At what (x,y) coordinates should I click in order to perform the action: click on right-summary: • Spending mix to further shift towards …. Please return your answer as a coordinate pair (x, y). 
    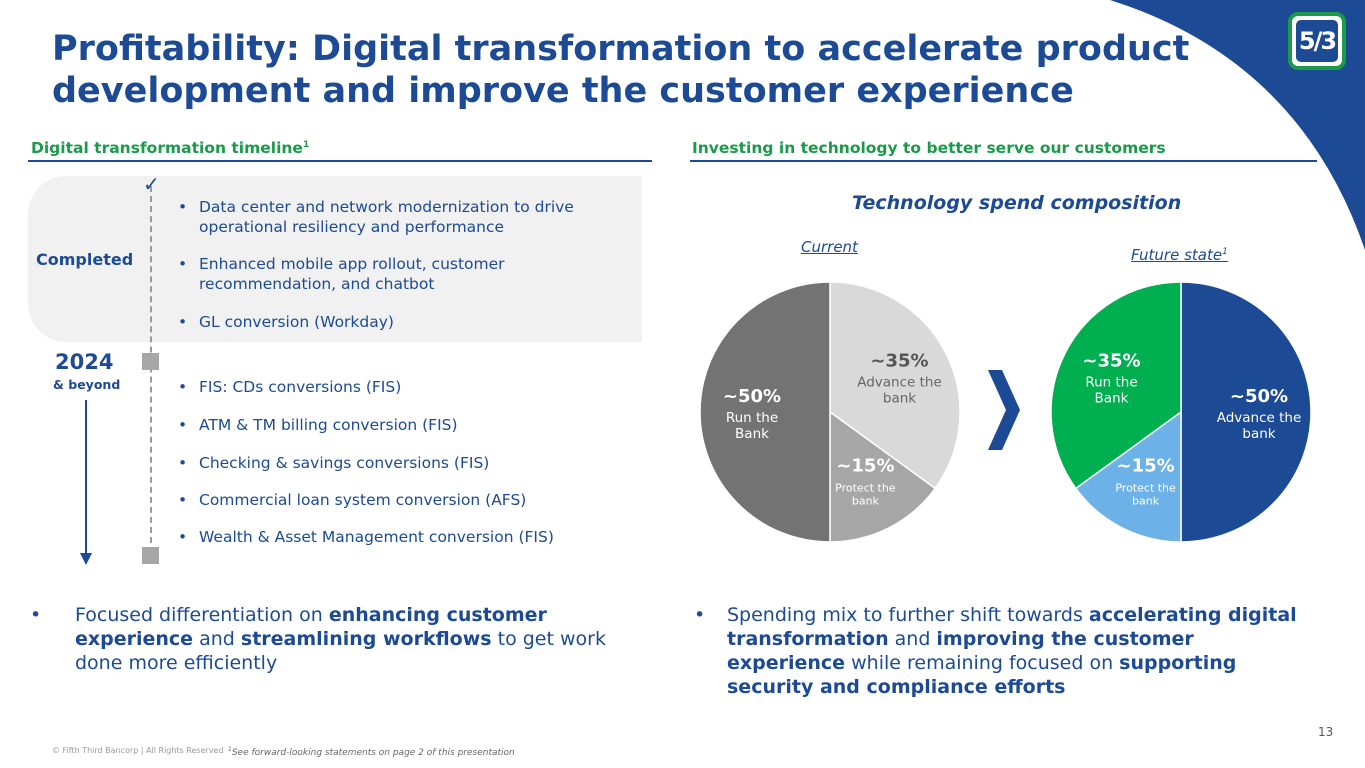
    Looking at the image, I should click on (1004, 651).